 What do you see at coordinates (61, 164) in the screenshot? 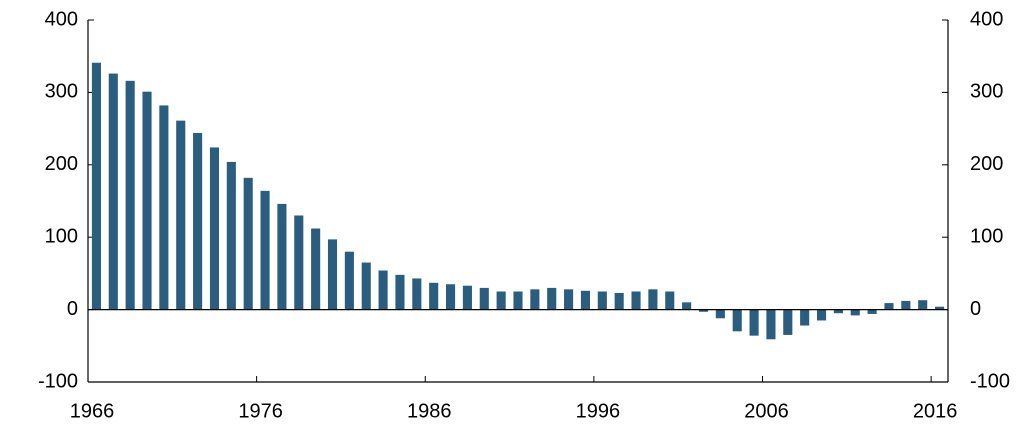
I see `y-tick-label: 200` at bounding box center [61, 164].